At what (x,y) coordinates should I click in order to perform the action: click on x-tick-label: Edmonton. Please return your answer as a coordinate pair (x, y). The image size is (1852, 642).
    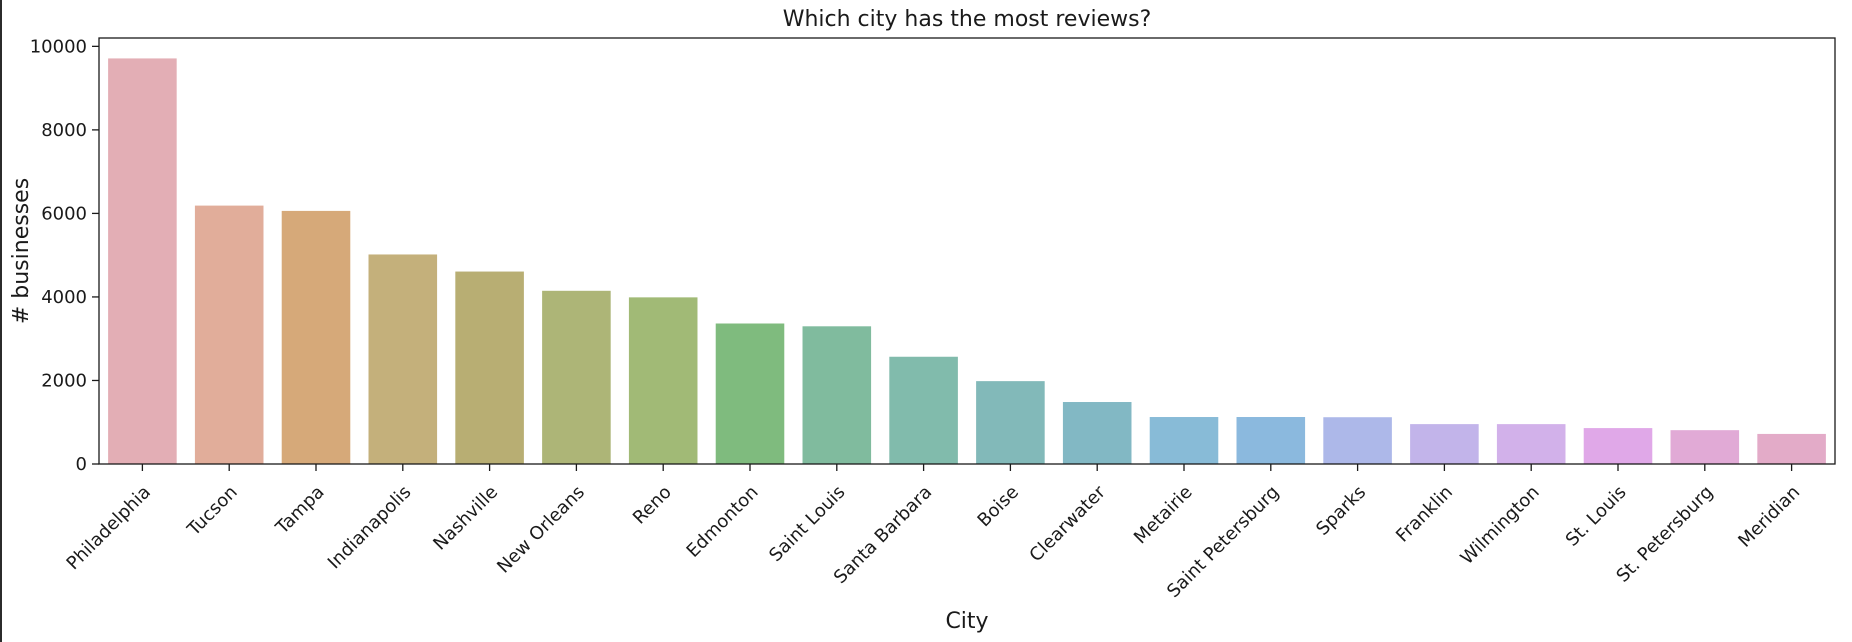
    Looking at the image, I should click on (723, 522).